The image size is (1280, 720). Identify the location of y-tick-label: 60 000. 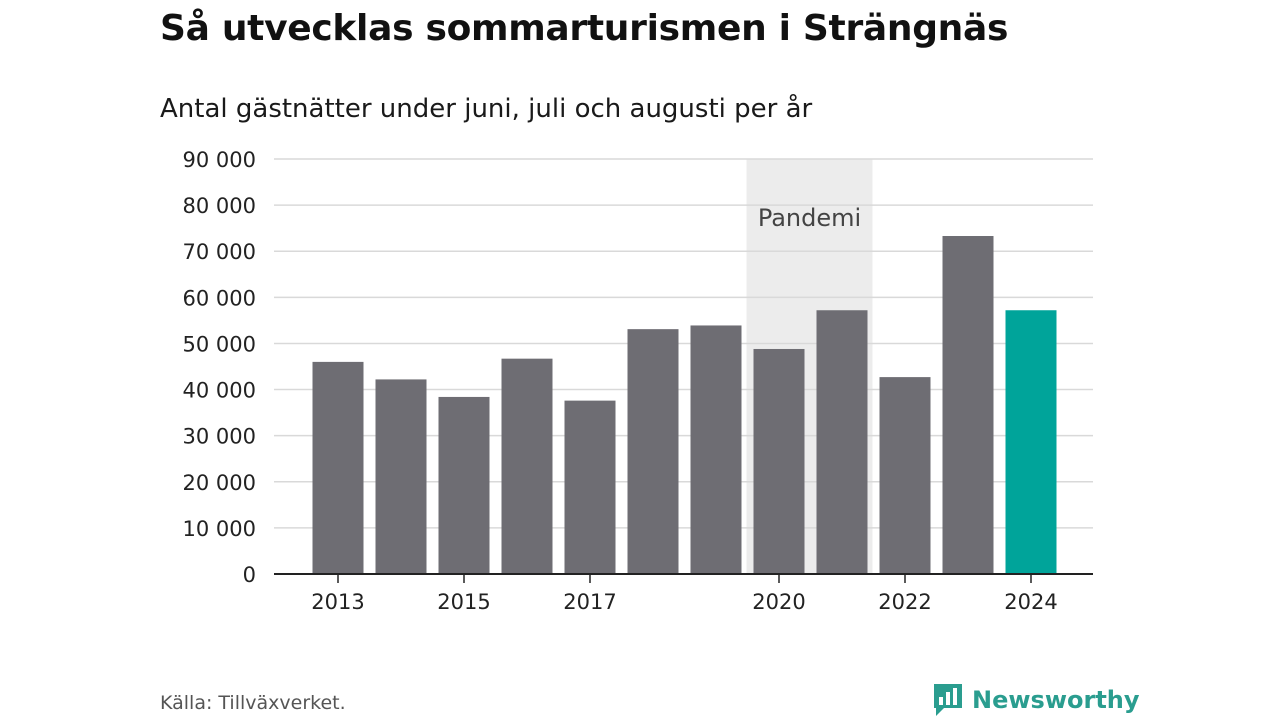
(219, 298).